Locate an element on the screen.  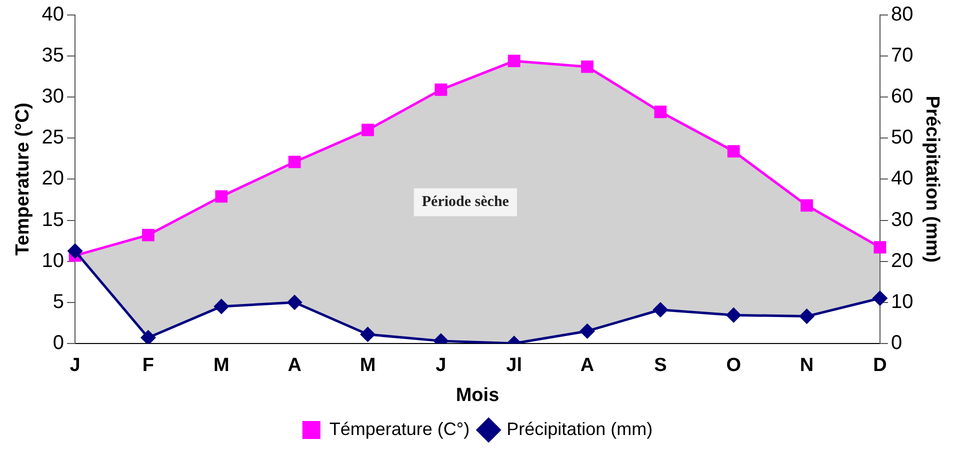
x-axis-title: Mois is located at coordinates (478, 395).